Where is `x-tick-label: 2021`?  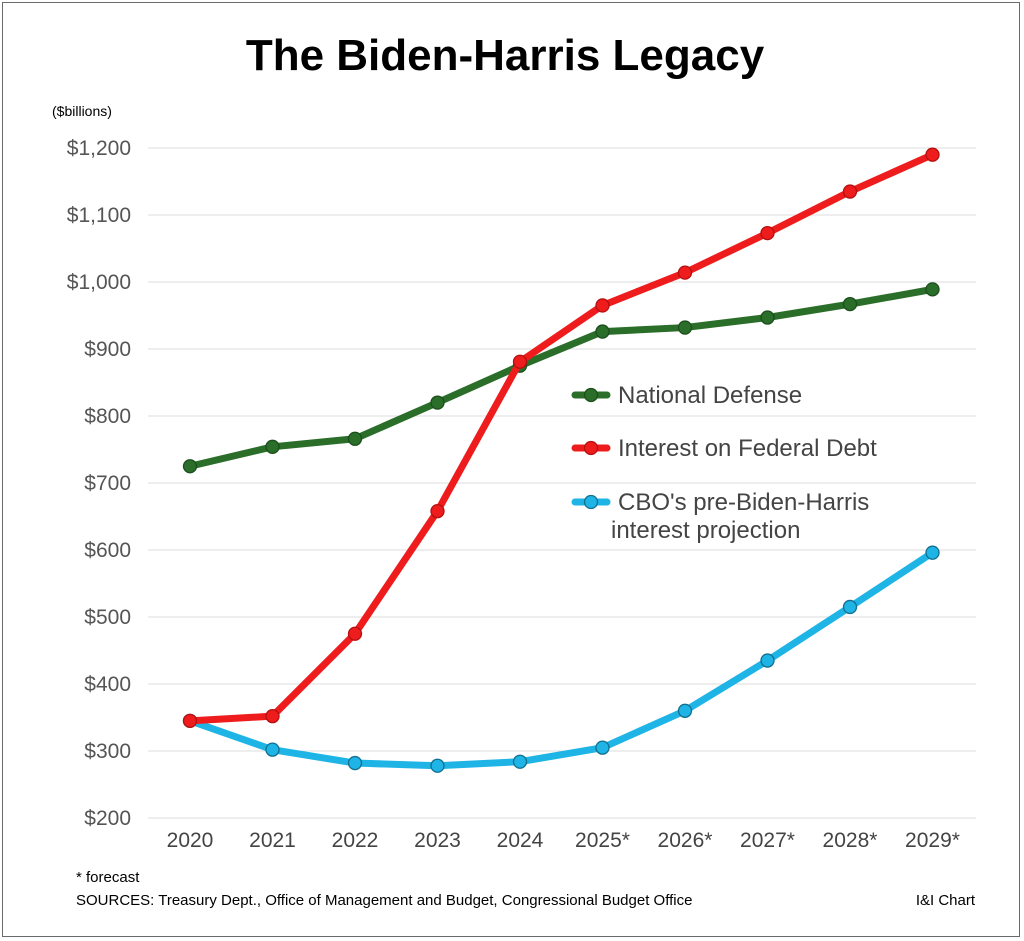
x-tick-label: 2021 is located at coordinates (272, 840).